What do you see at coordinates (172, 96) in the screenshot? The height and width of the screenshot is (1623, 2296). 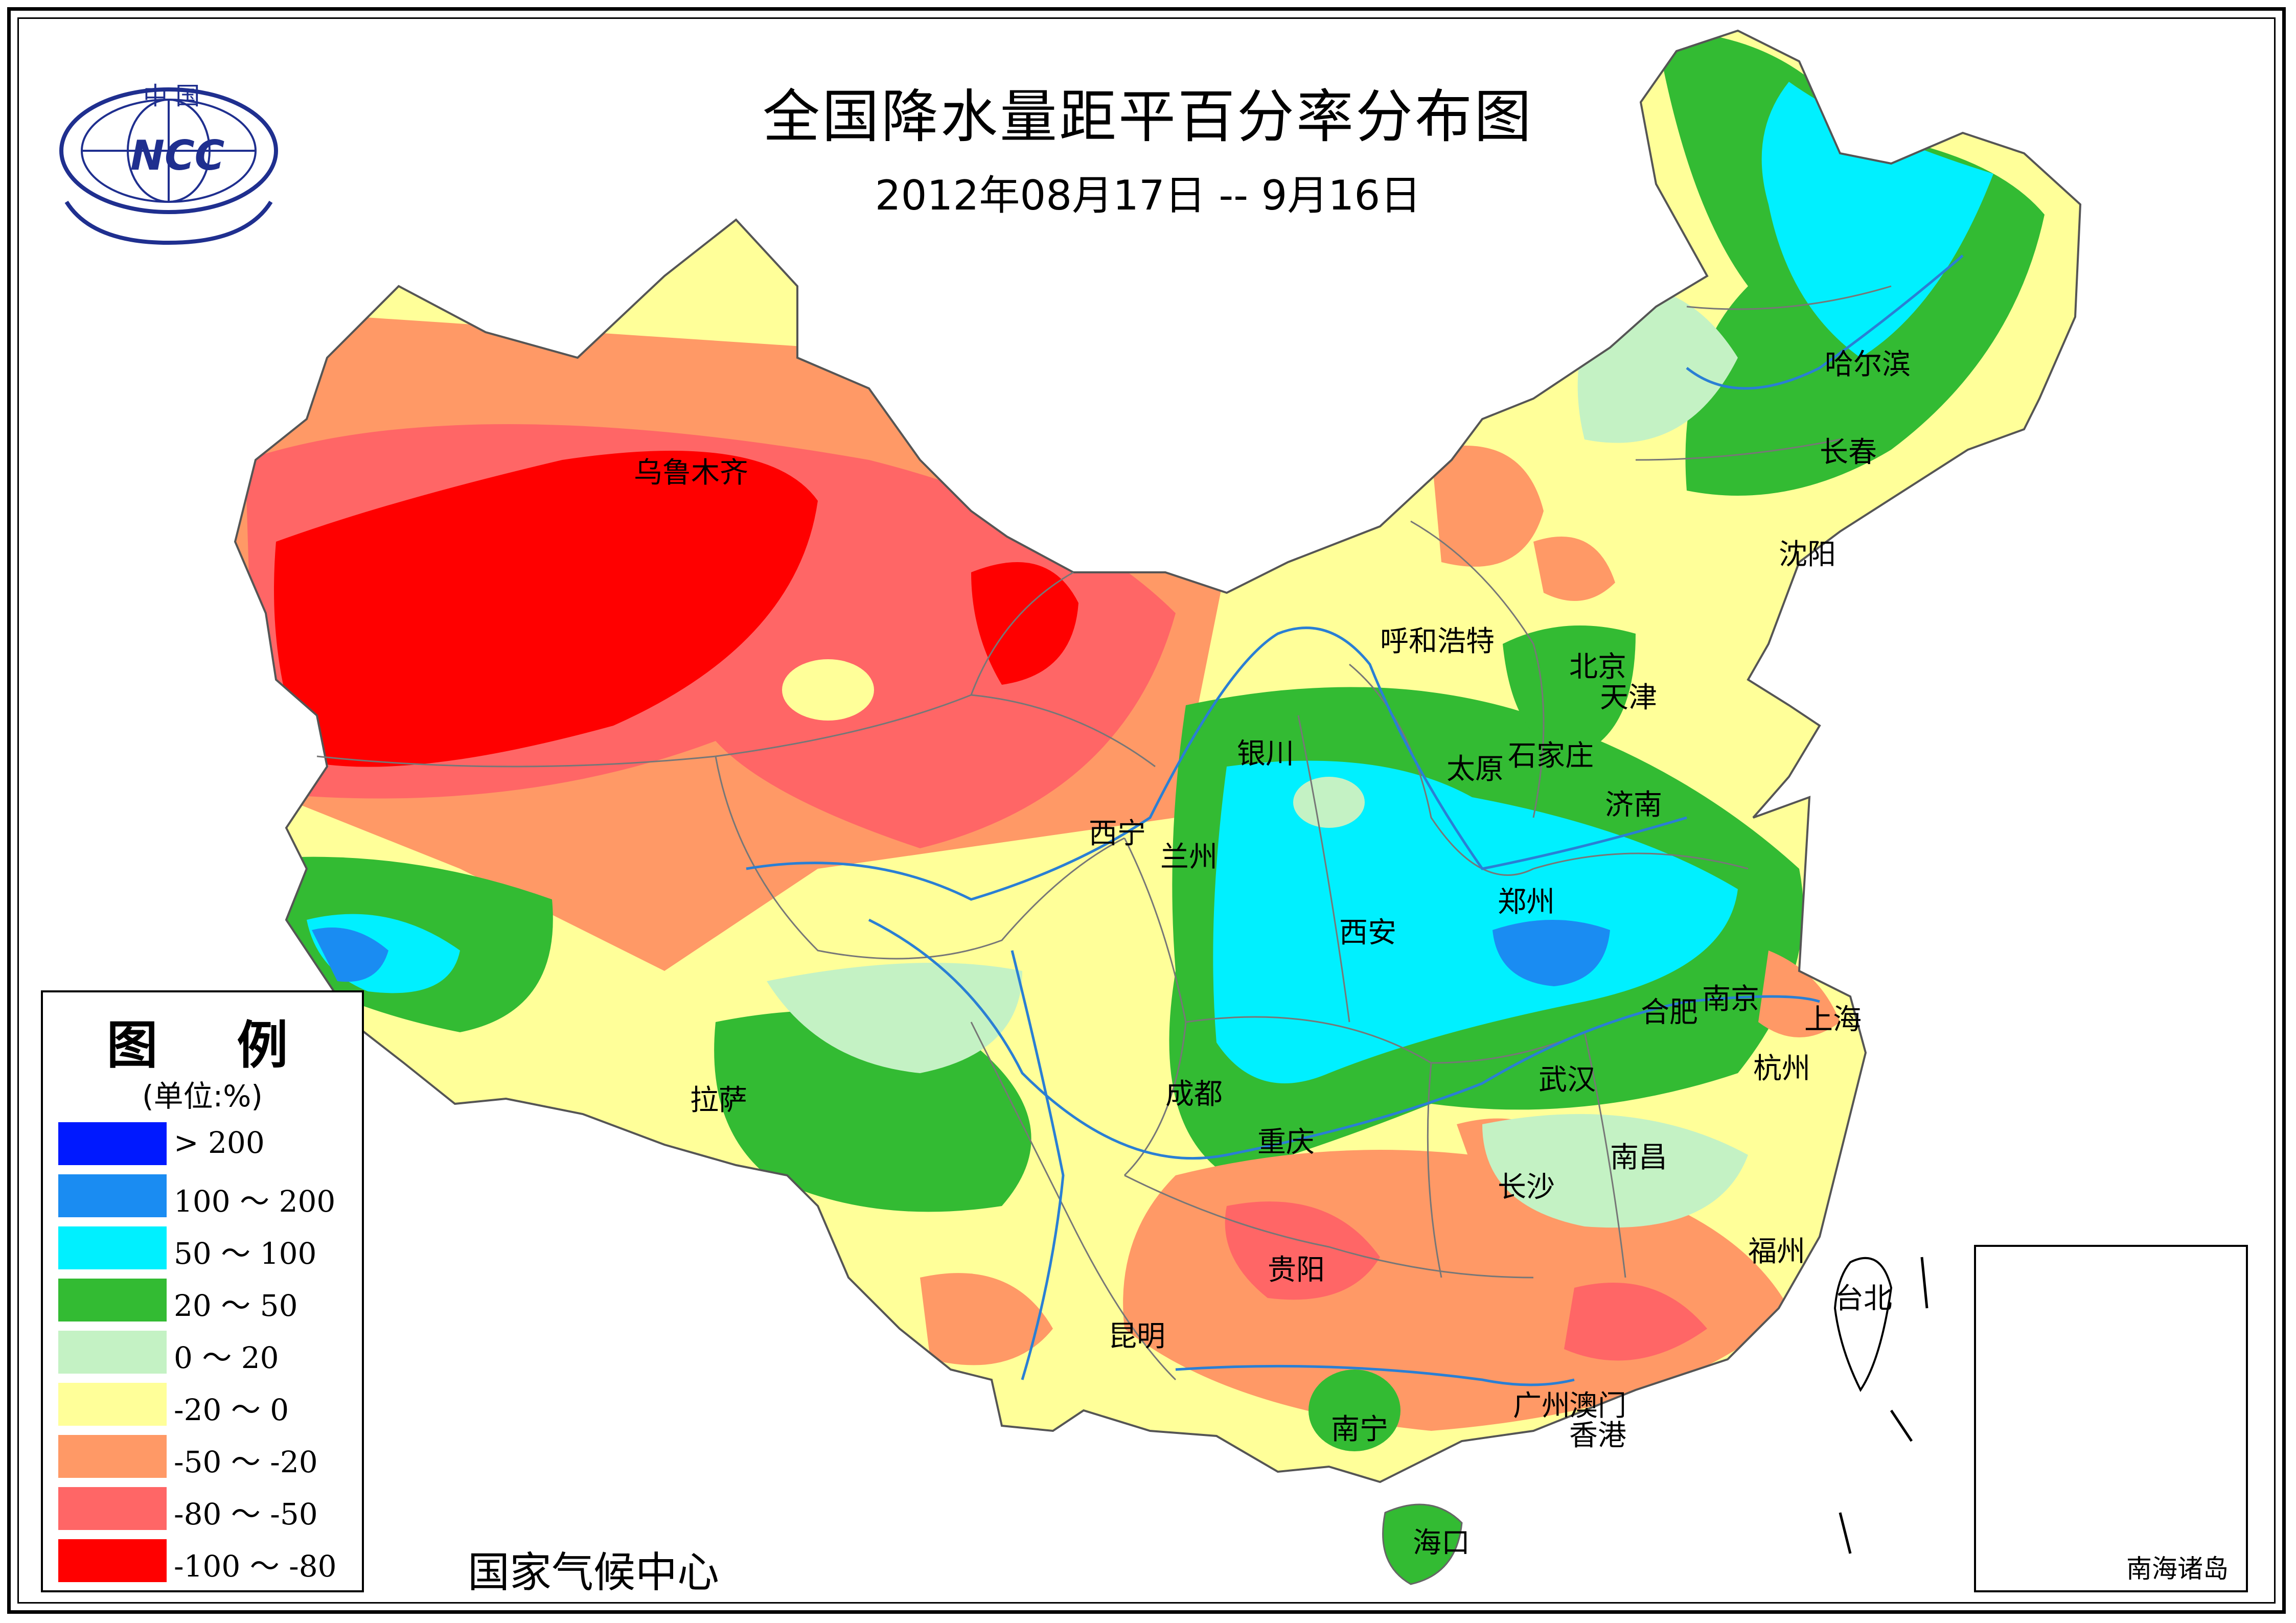 I see `logo-top-text: 中 国` at bounding box center [172, 96].